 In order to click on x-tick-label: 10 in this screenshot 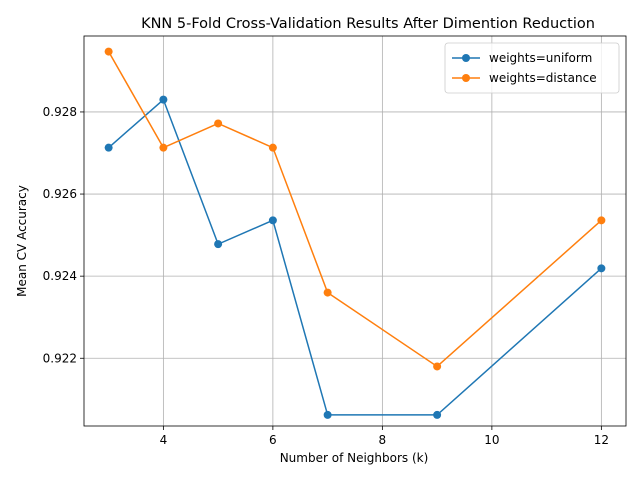, I will do `click(491, 440)`.